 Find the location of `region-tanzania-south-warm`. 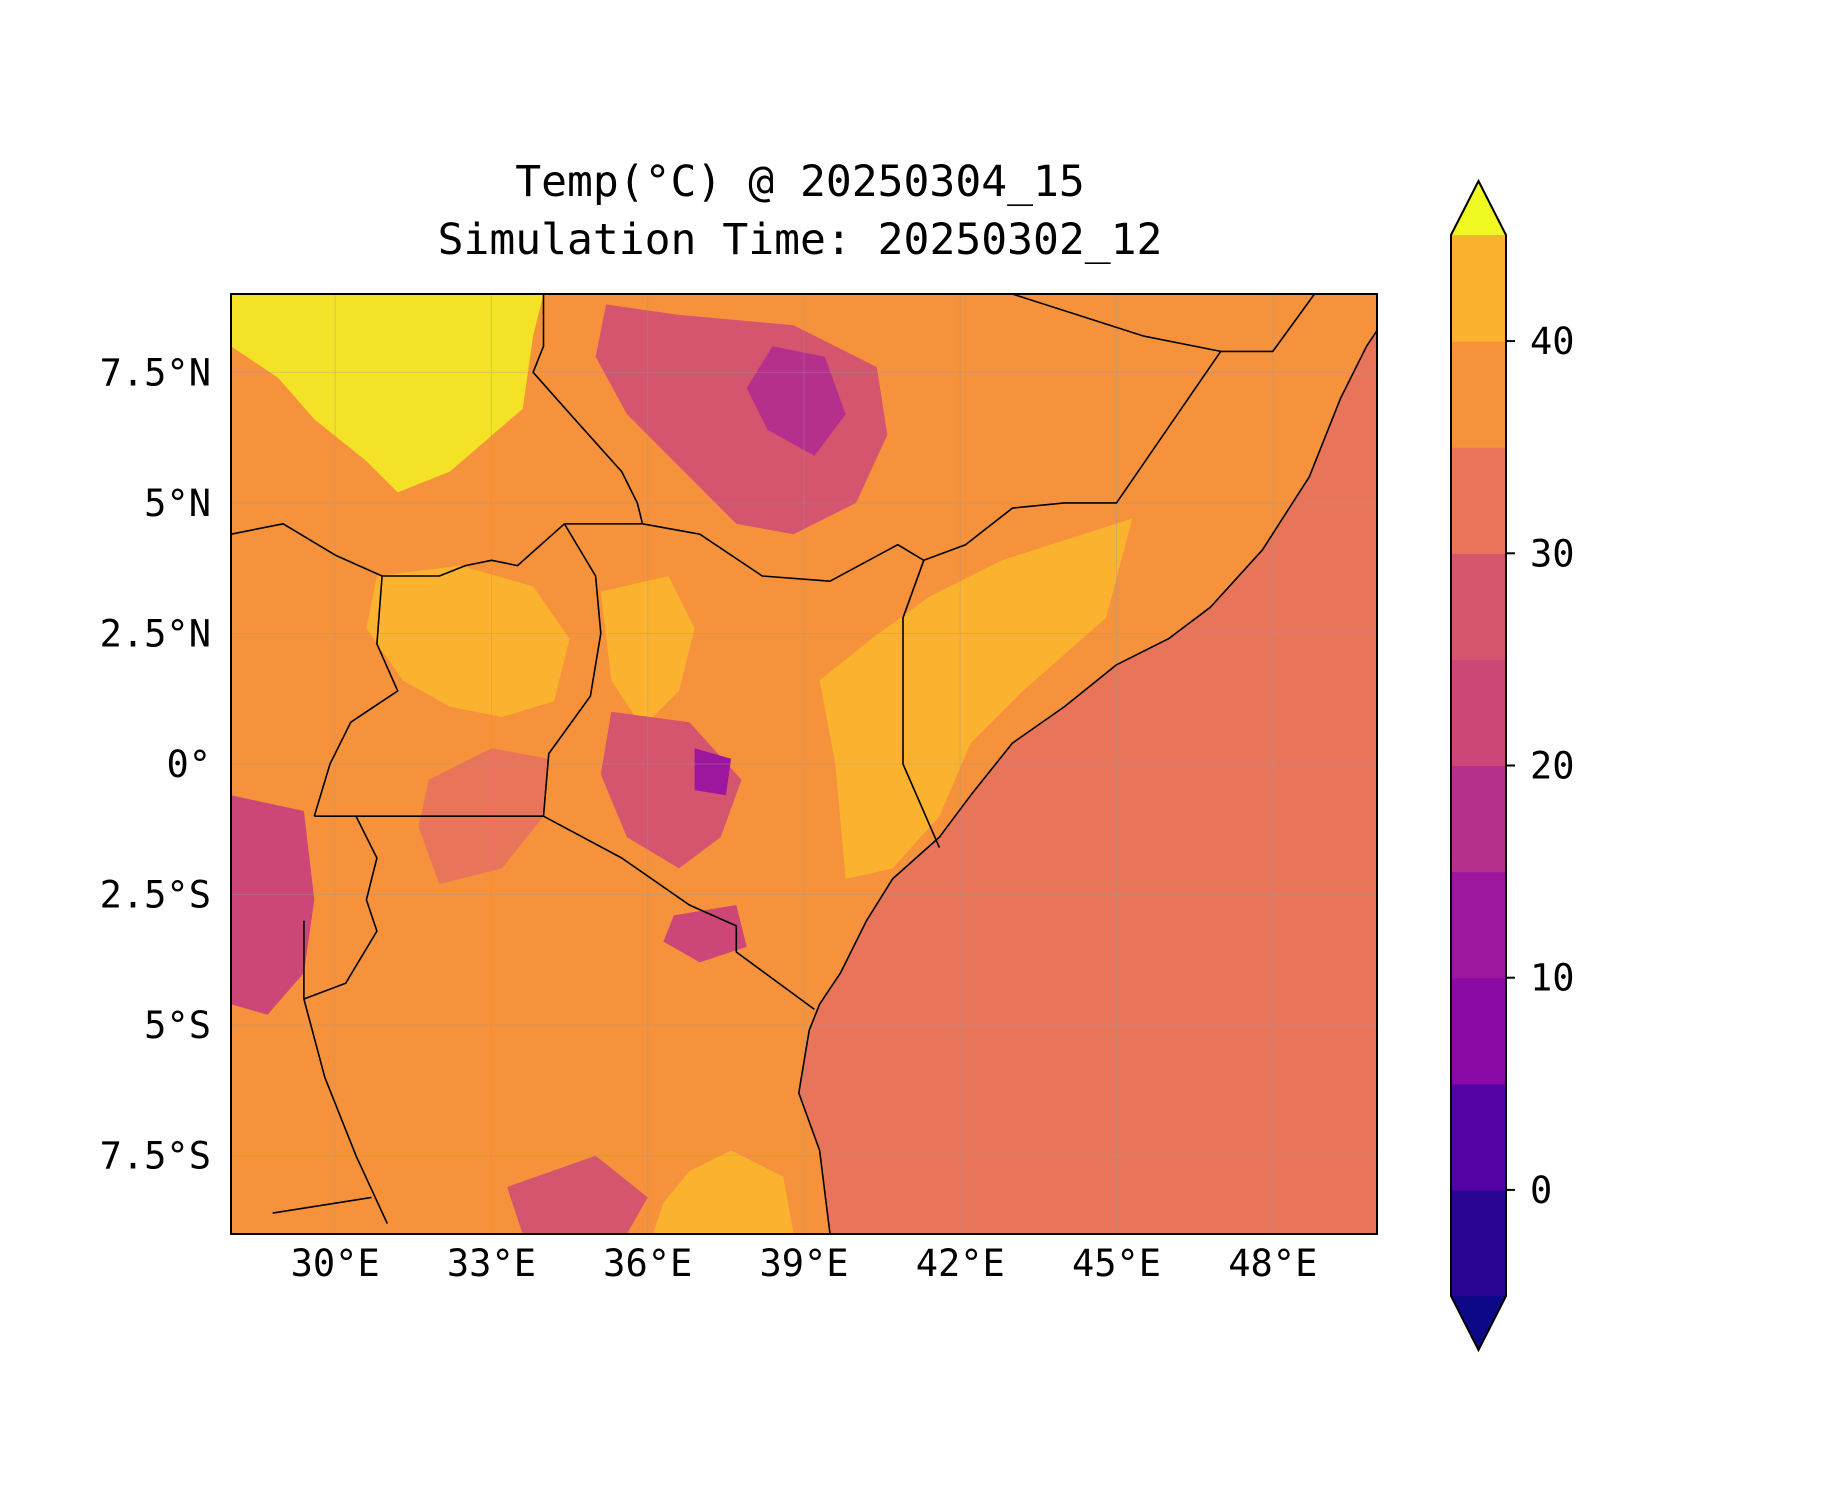

region-tanzania-south-warm is located at coordinates (723, 1192).